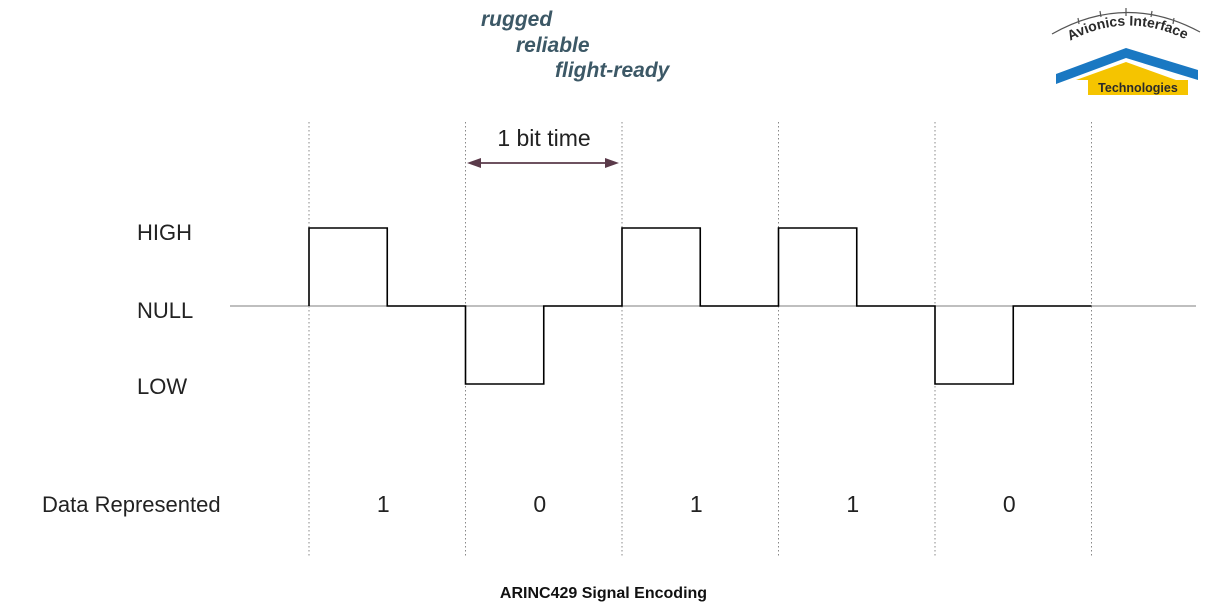 The image size is (1207, 607). Describe the element at coordinates (131, 504) in the screenshot. I see `data-represented-label: Data Represented` at that location.